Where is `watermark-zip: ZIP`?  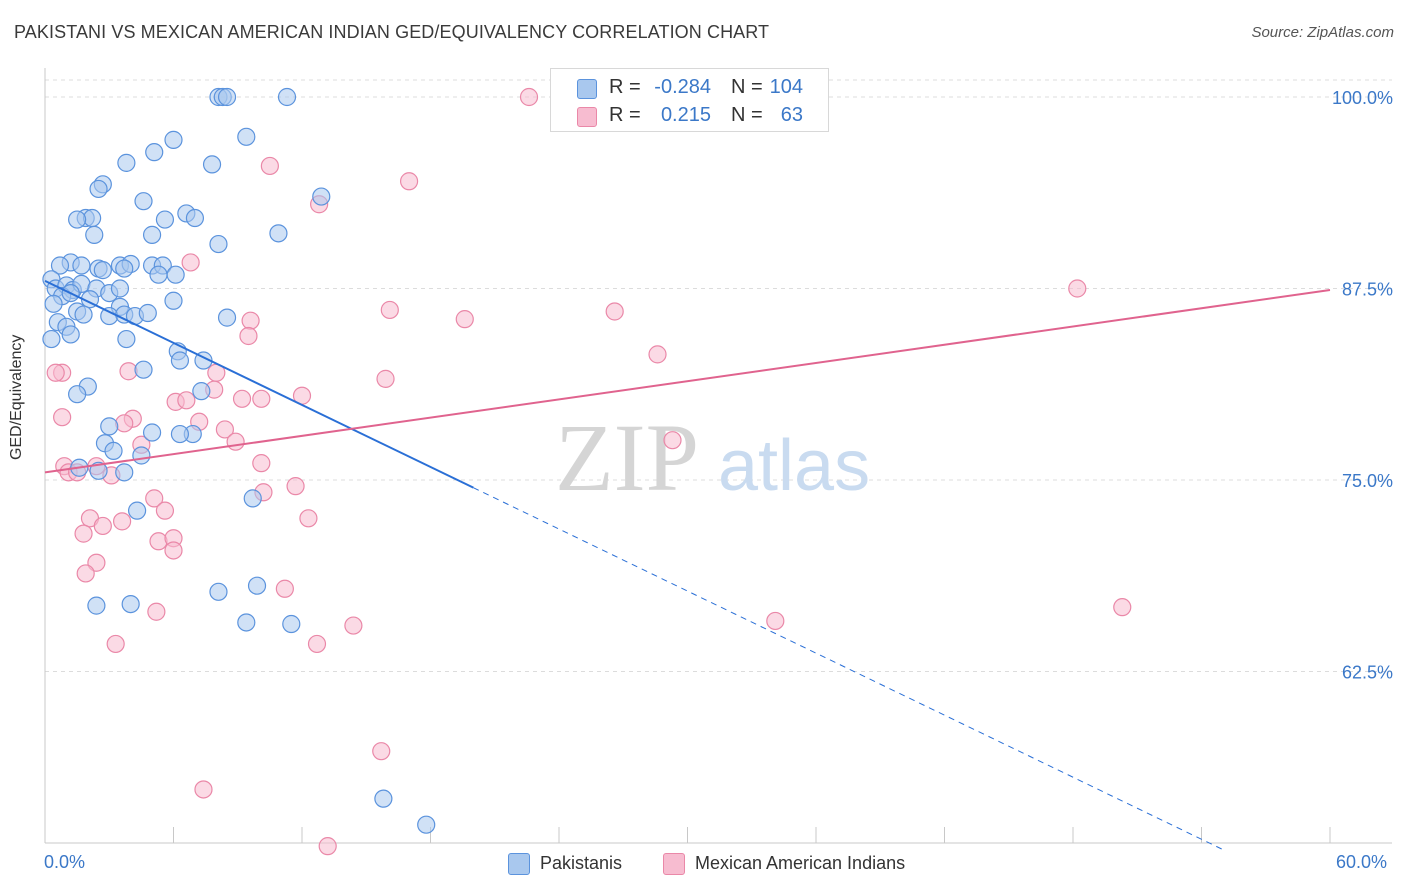
watermark-zip: ZIP is located at coordinates (627, 457).